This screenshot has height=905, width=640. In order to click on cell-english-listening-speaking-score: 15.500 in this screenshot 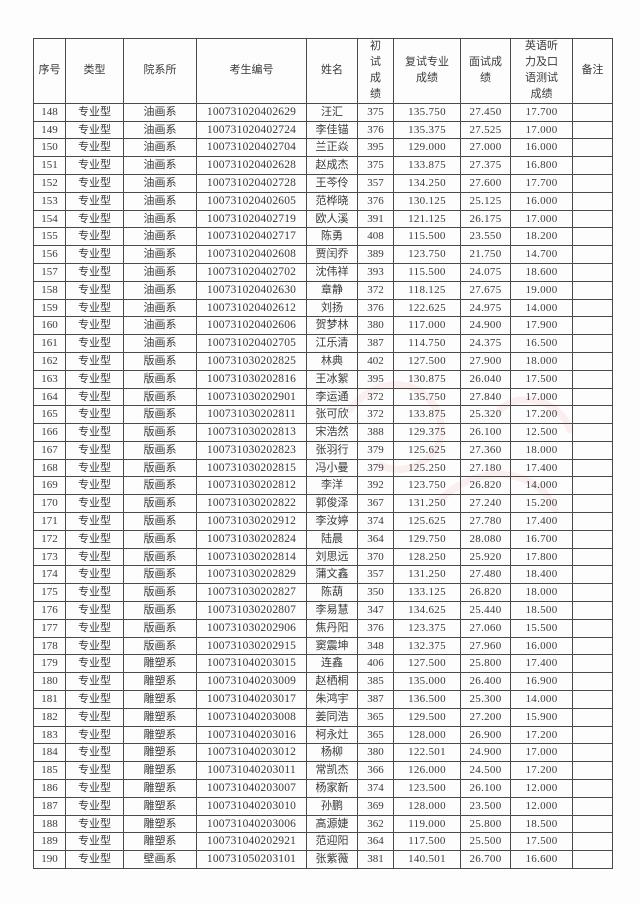, I will do `click(541, 628)`.